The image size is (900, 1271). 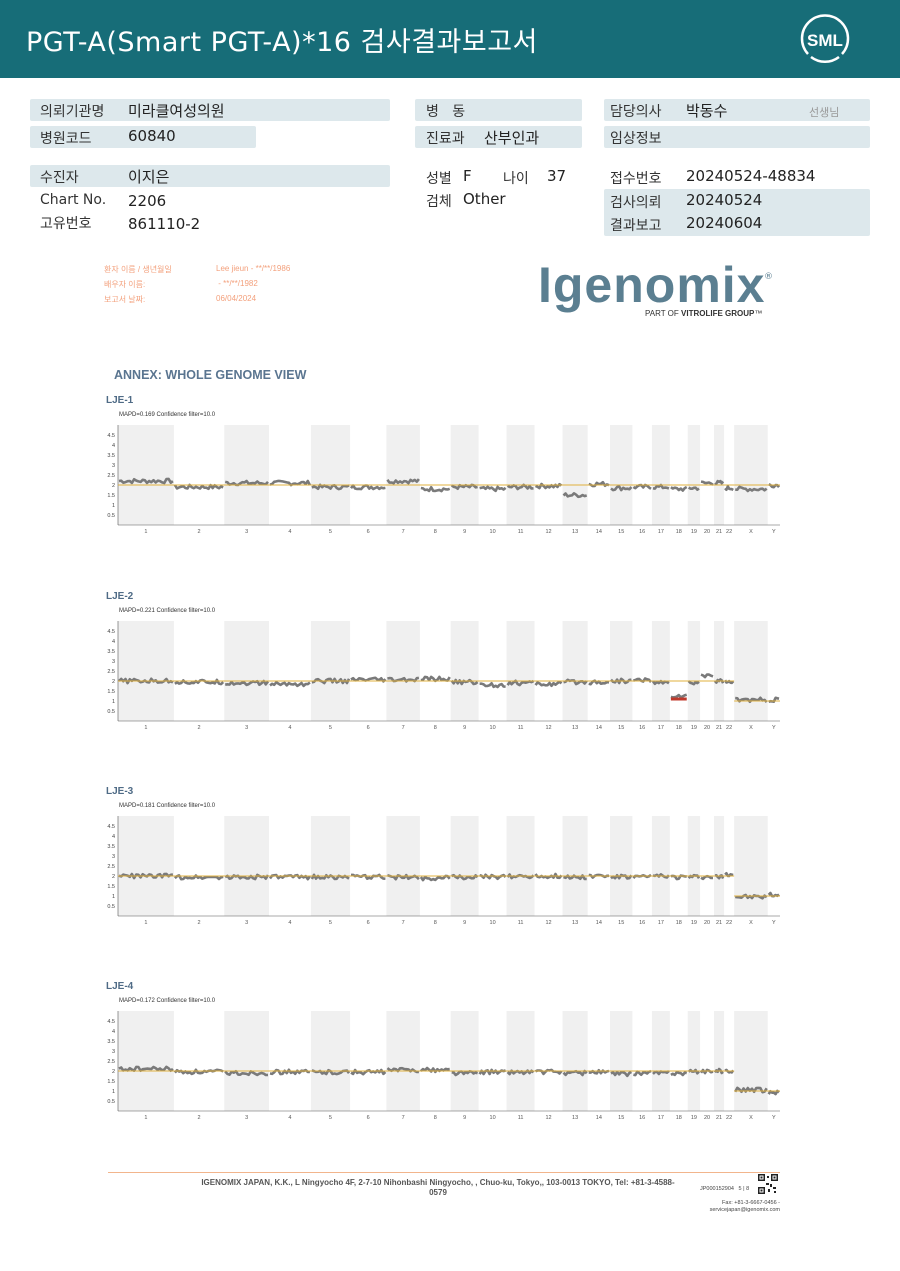 What do you see at coordinates (143, 137) in the screenshot?
I see `hospital-code-row` at bounding box center [143, 137].